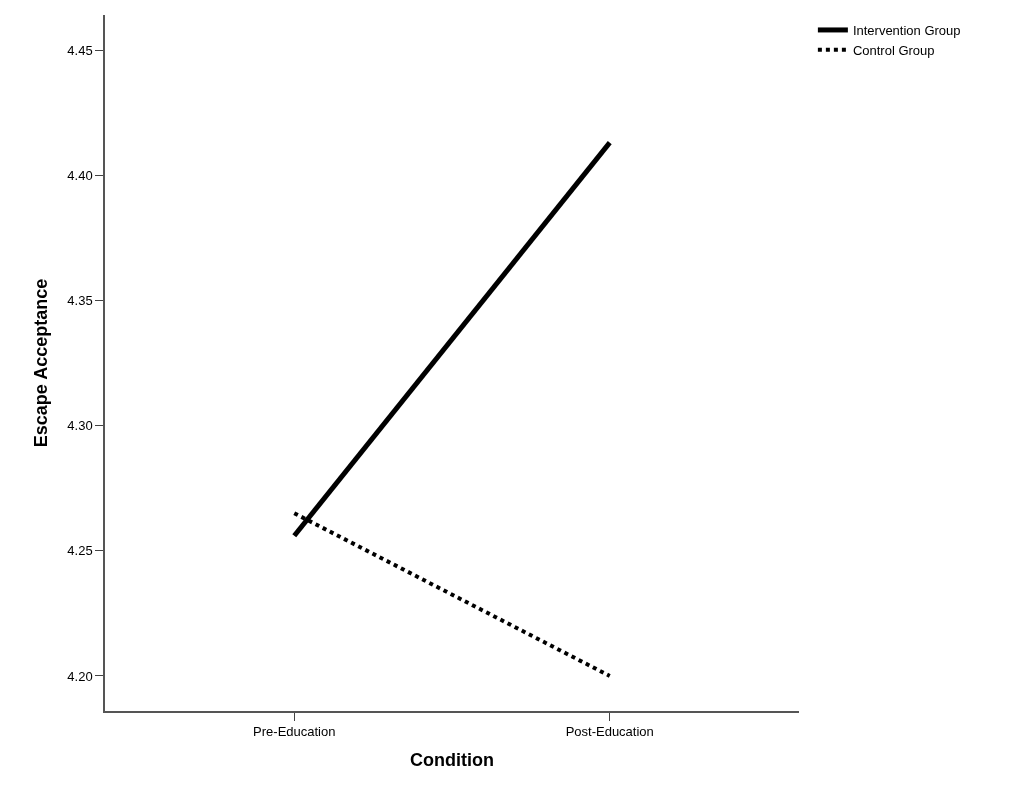  Describe the element at coordinates (80, 676) in the screenshot. I see `y-tick-label: 4.20` at that location.